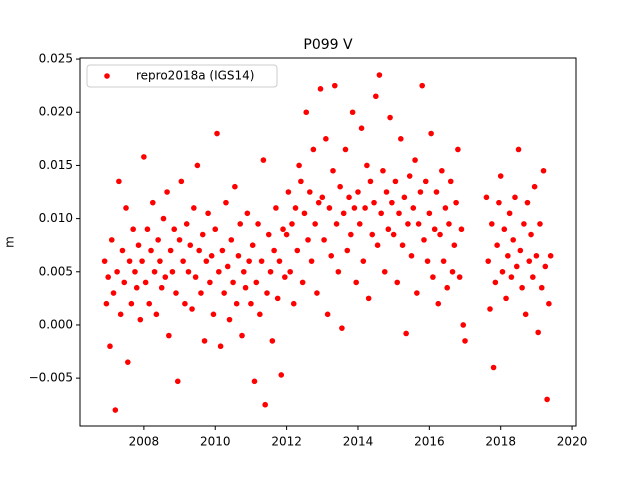 Image resolution: width=640 pixels, height=480 pixels. Describe the element at coordinates (144, 442) in the screenshot. I see `x-tick-label: 2008` at that location.